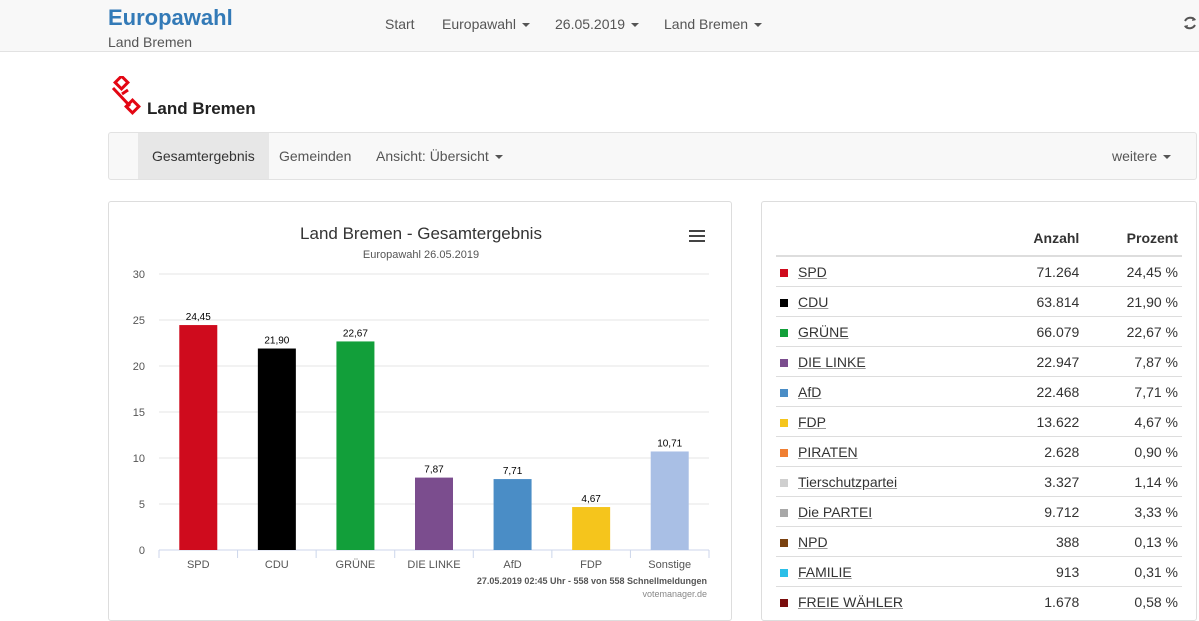  I want to click on x-tick-label: GRÜNE, so click(356, 565).